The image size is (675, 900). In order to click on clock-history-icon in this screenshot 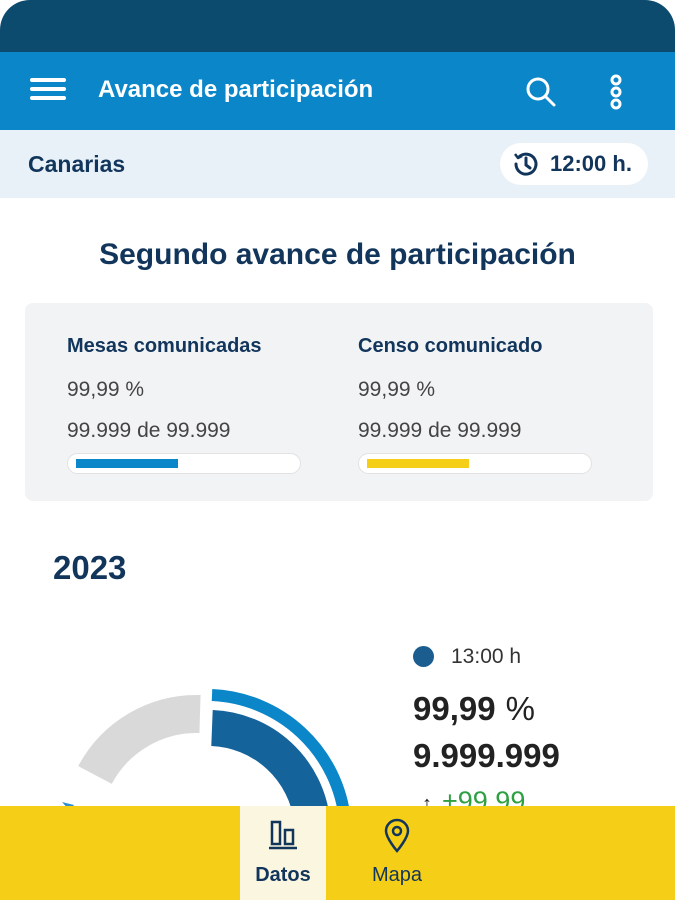, I will do `click(526, 164)`.